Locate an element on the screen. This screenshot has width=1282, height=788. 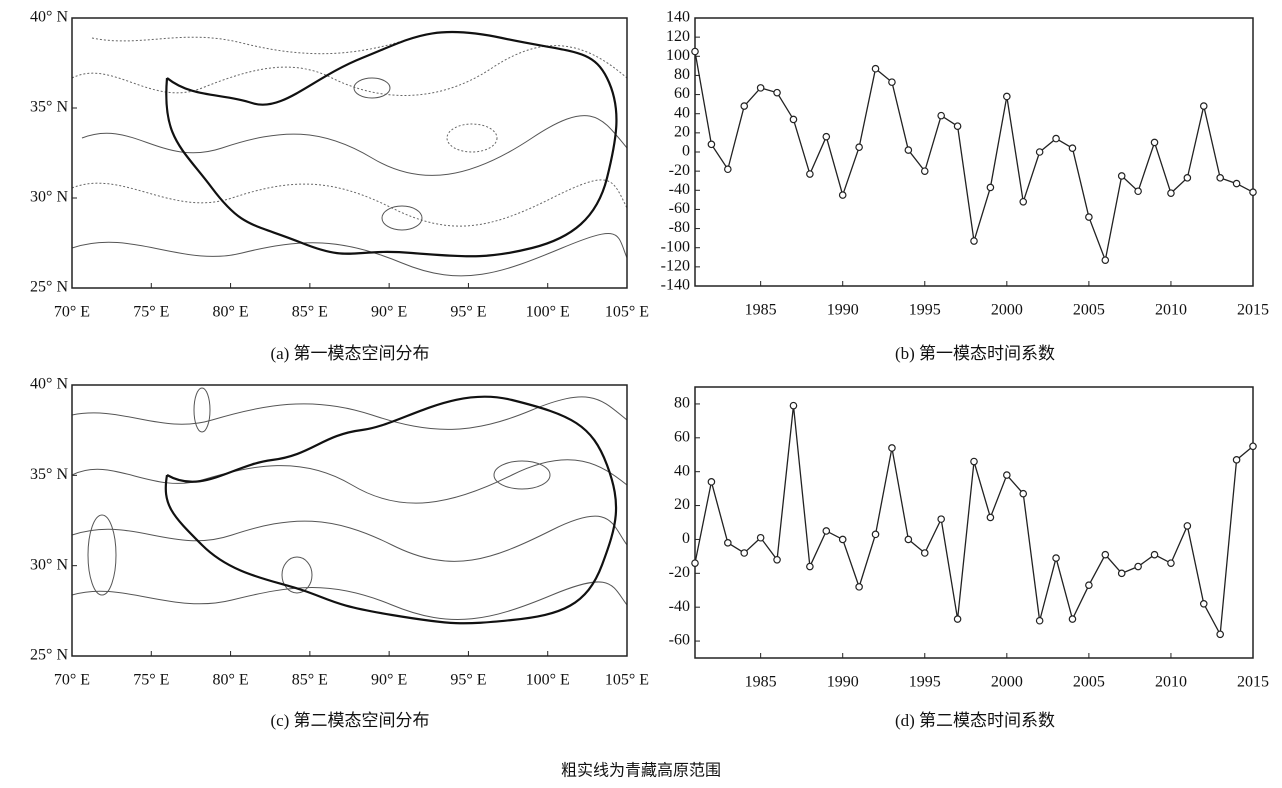
y-tick-label: -80 is located at coordinates (679, 227).